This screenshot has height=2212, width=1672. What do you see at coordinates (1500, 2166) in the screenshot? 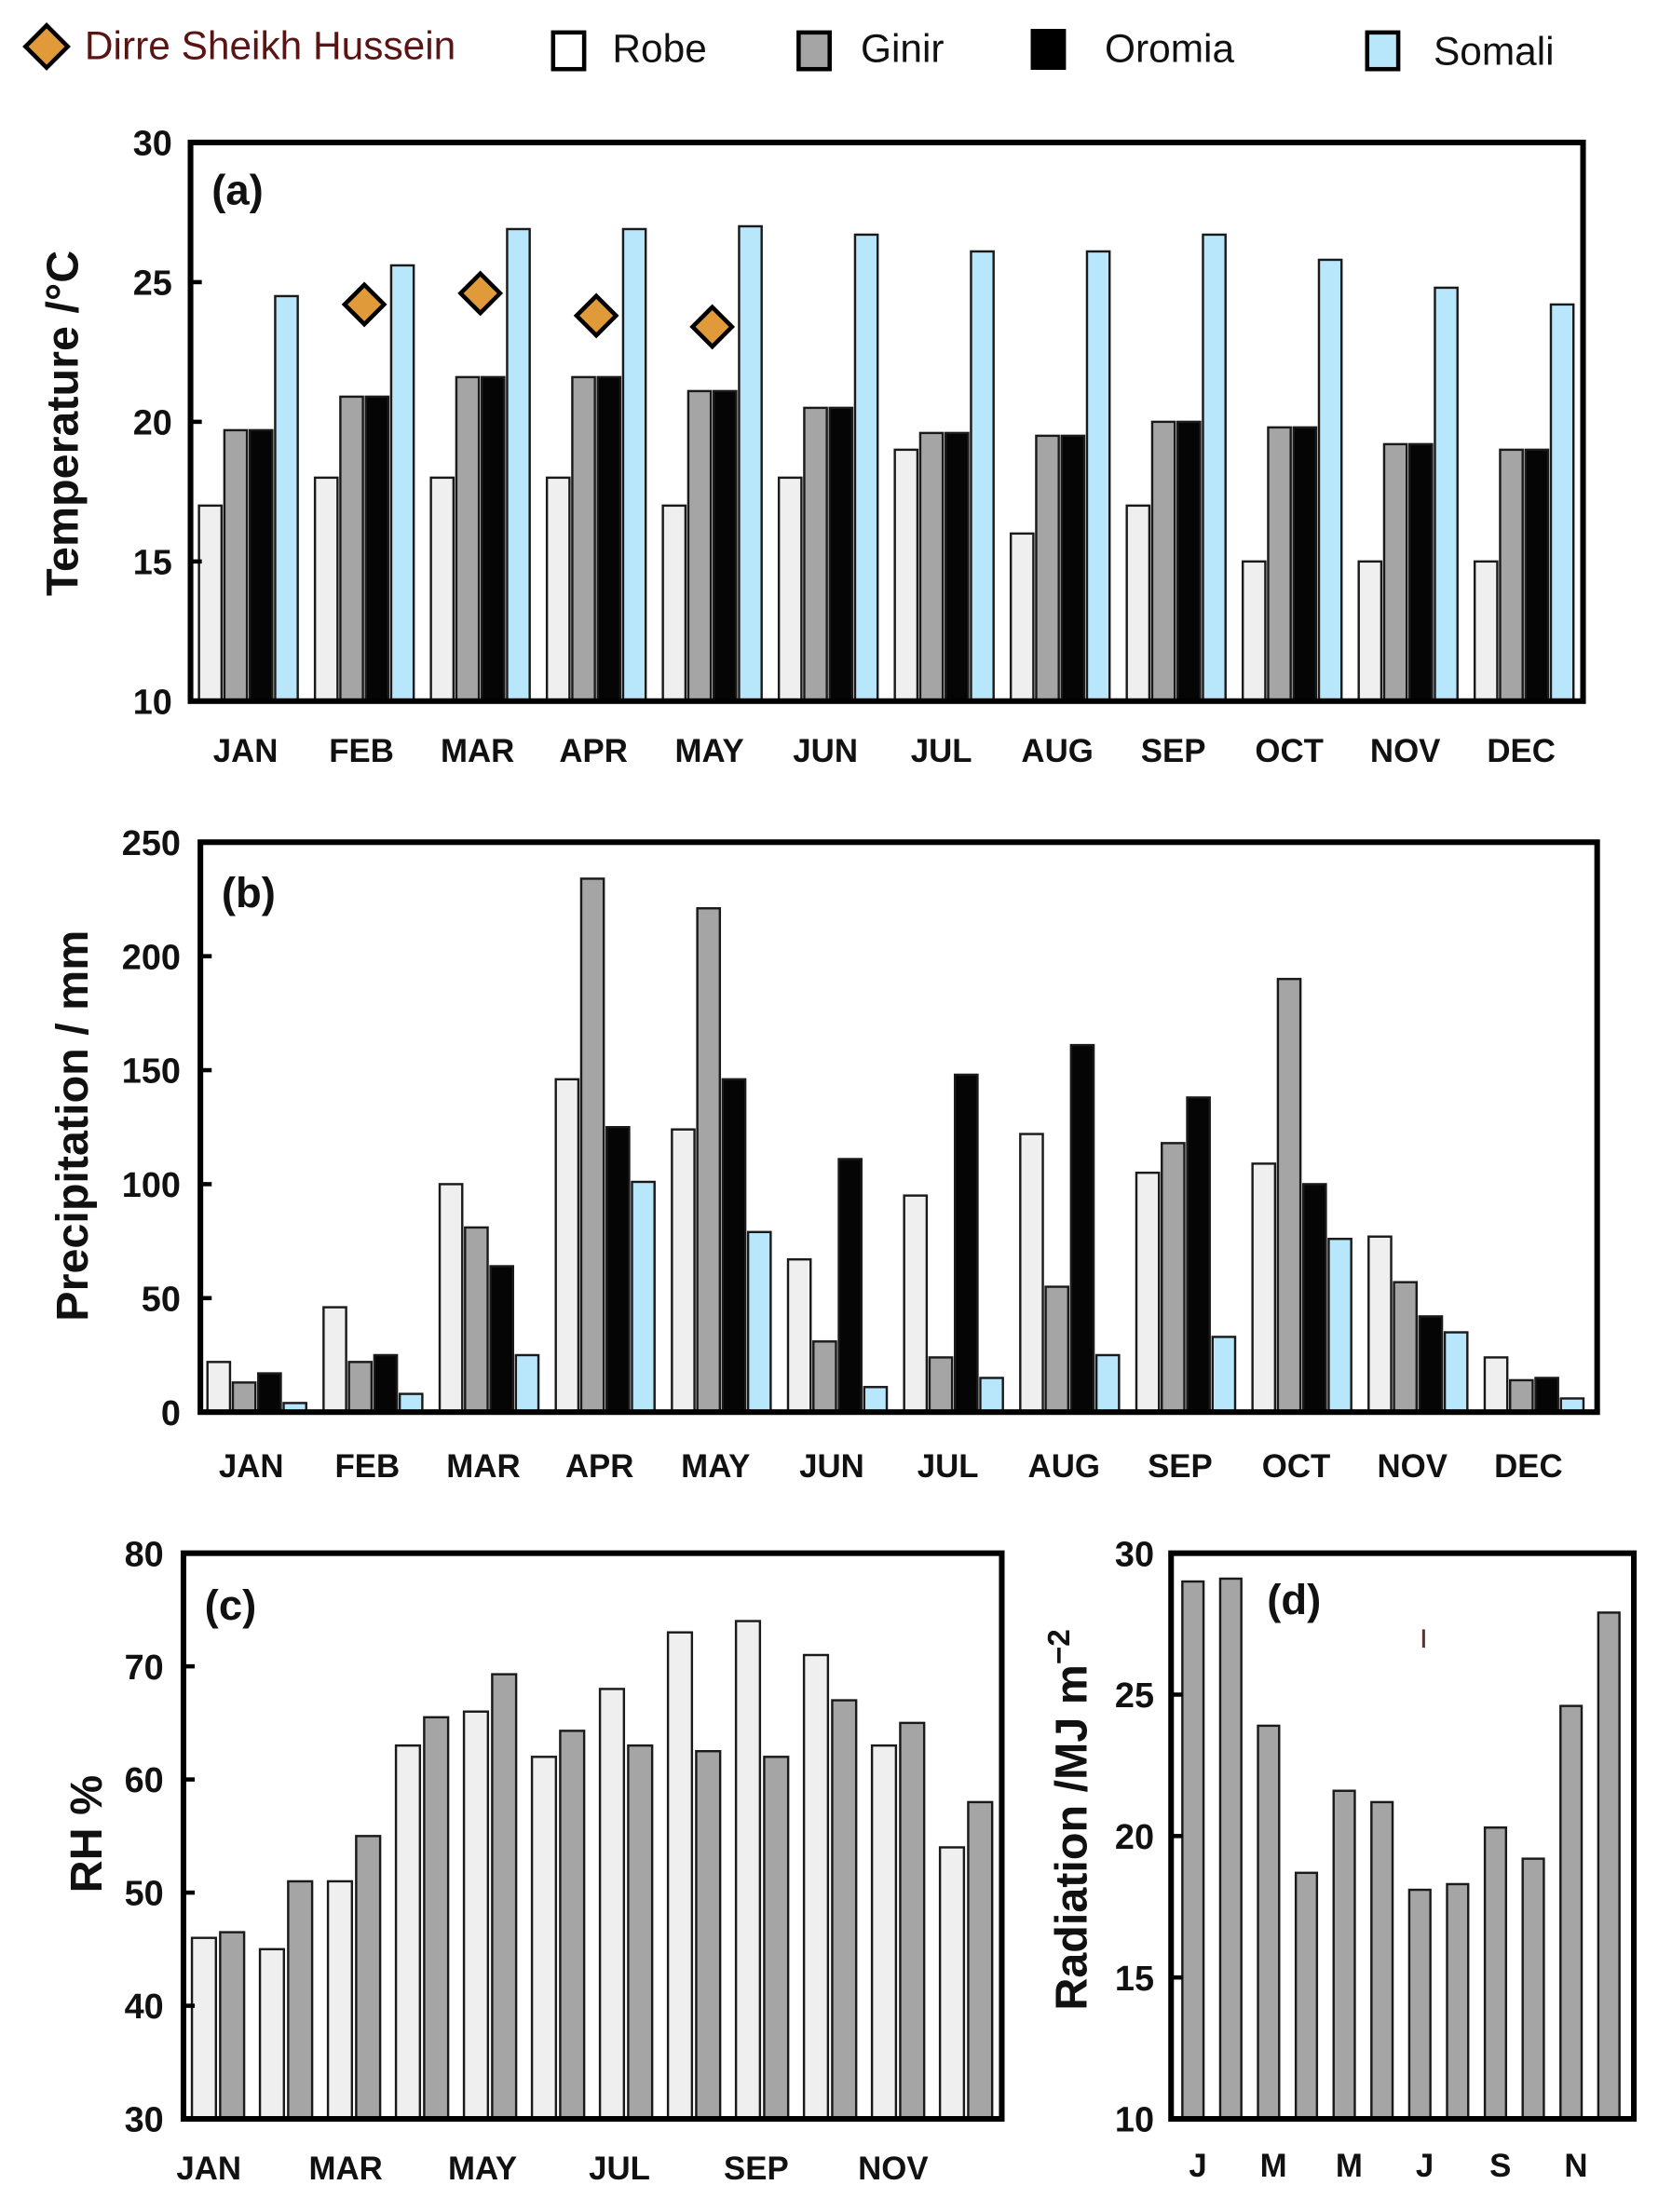
I see `x-tick-label: S` at bounding box center [1500, 2166].